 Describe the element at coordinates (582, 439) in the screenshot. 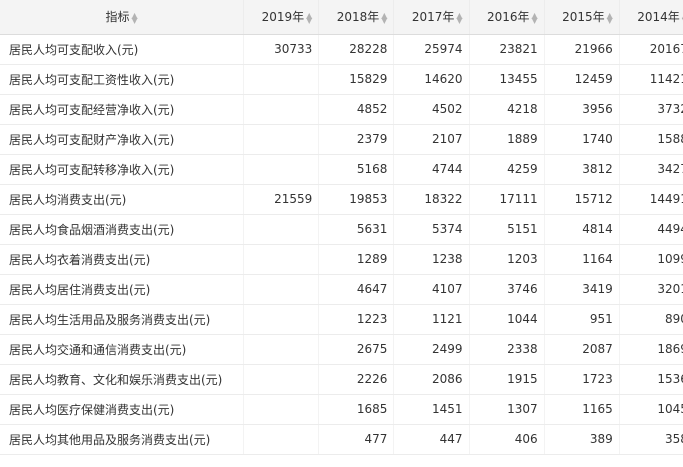

I see `value-cell: 389` at that location.